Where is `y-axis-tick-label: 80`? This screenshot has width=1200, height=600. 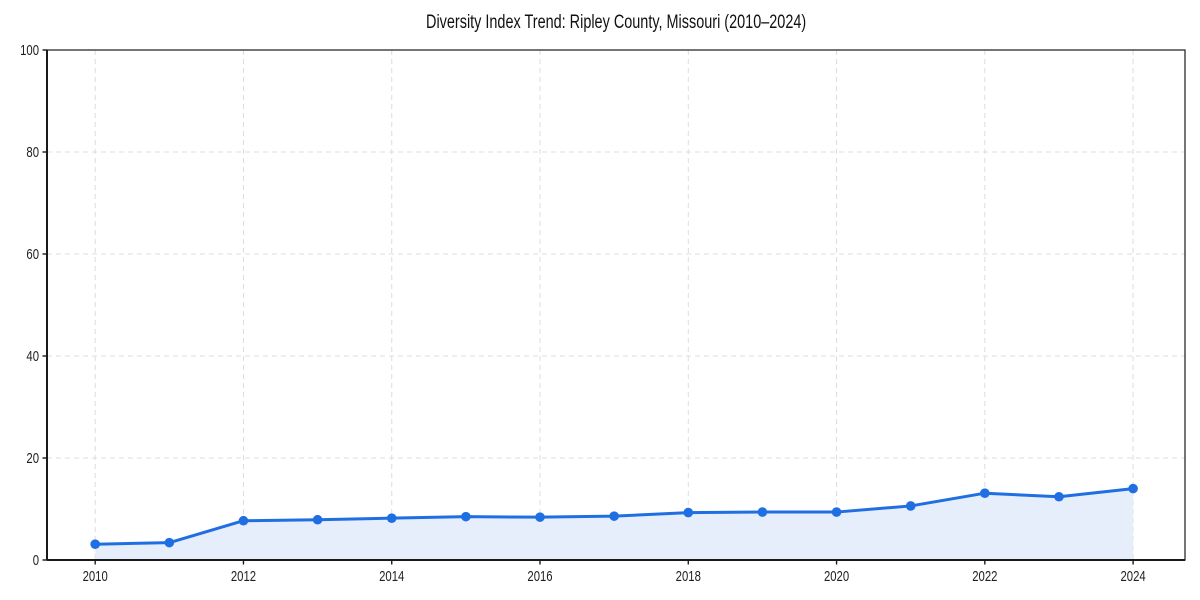
y-axis-tick-label: 80 is located at coordinates (32, 152).